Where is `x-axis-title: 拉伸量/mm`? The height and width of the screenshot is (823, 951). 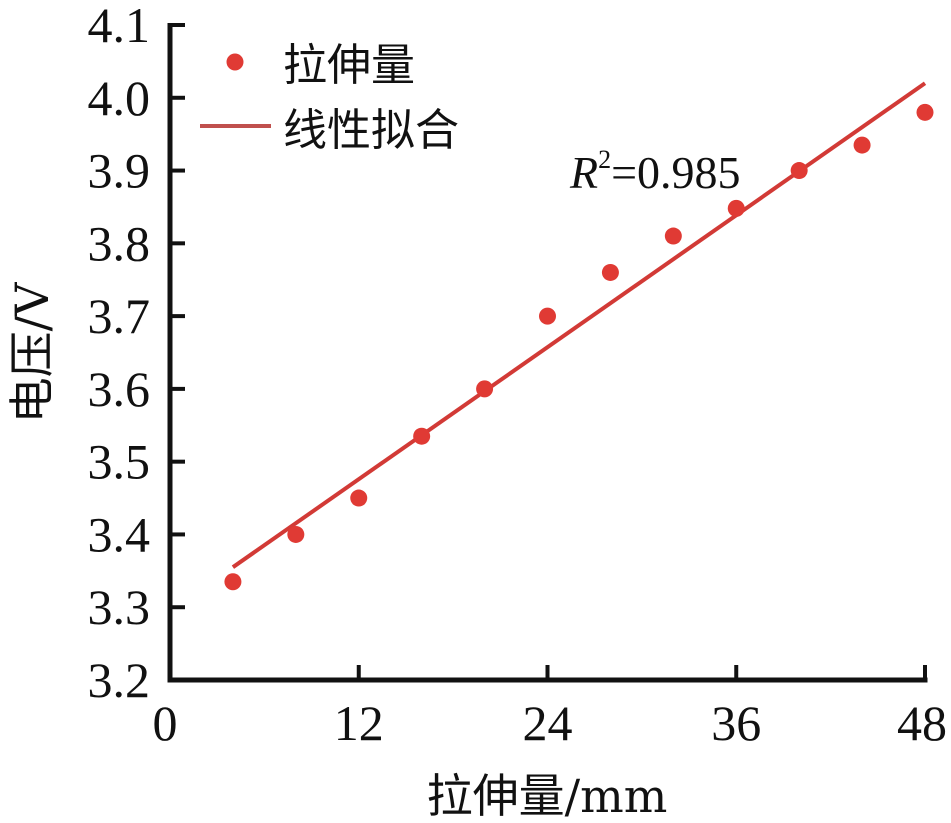
x-axis-title: 拉伸量/mm is located at coordinates (547, 796).